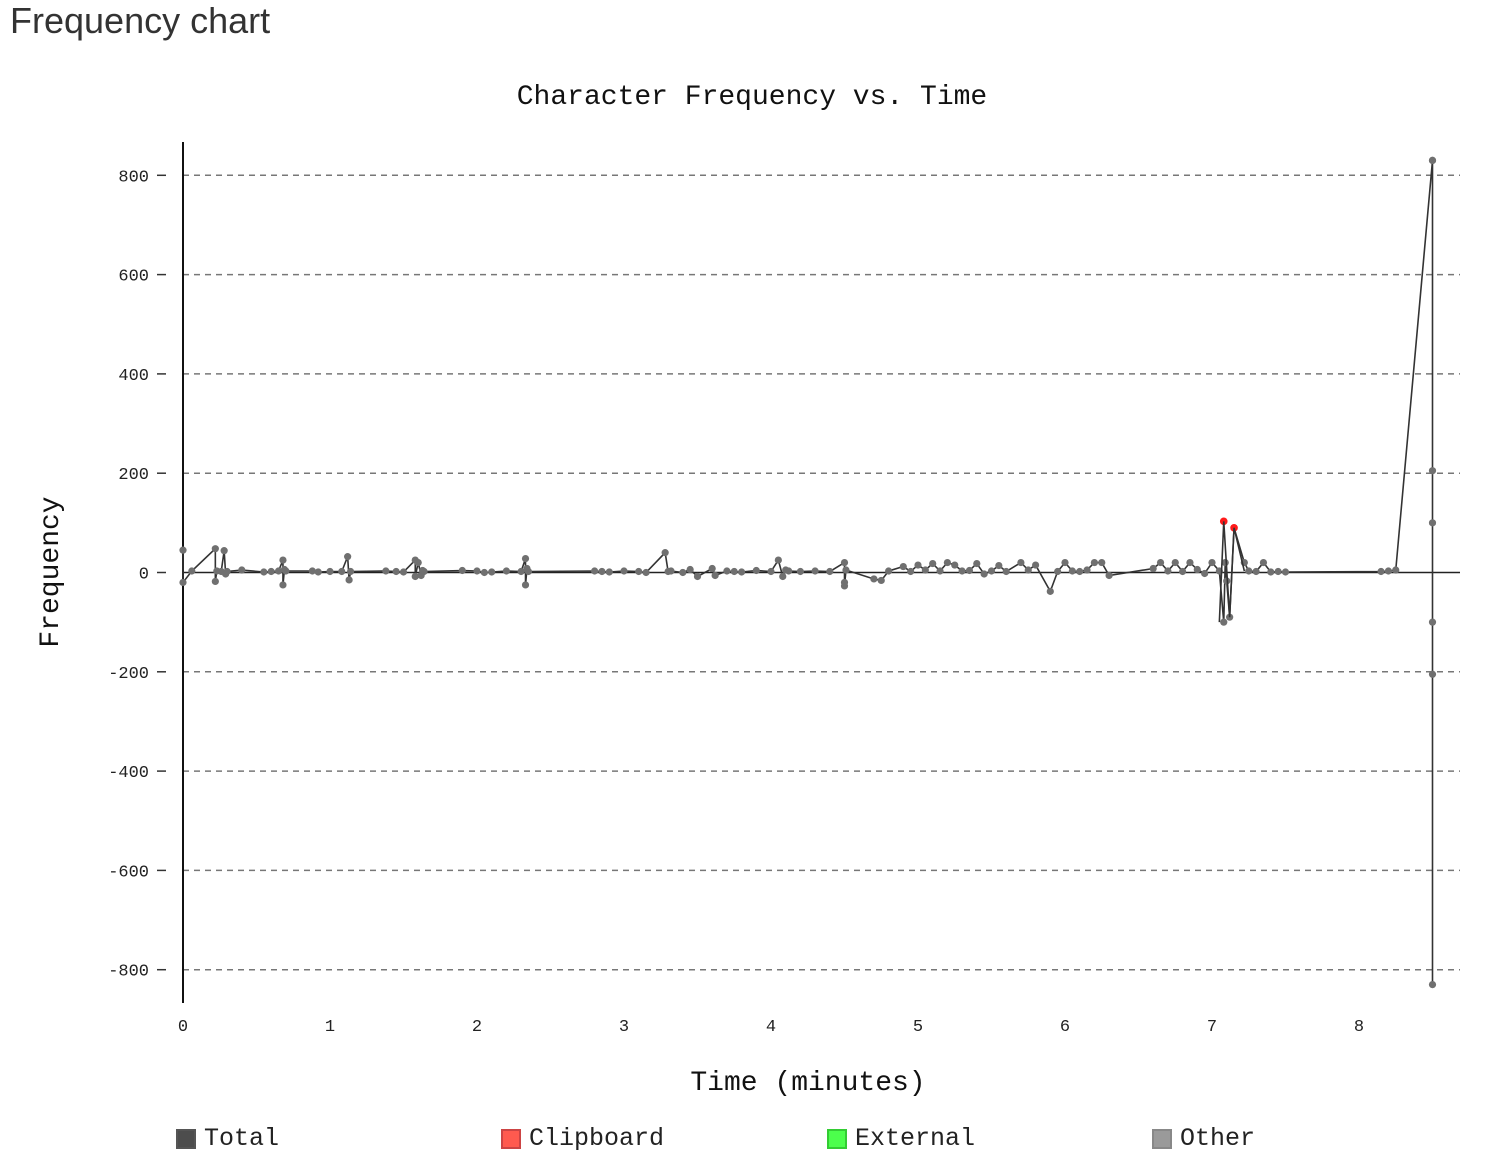  What do you see at coordinates (133, 177) in the screenshot?
I see `y-tick-label: 800` at bounding box center [133, 177].